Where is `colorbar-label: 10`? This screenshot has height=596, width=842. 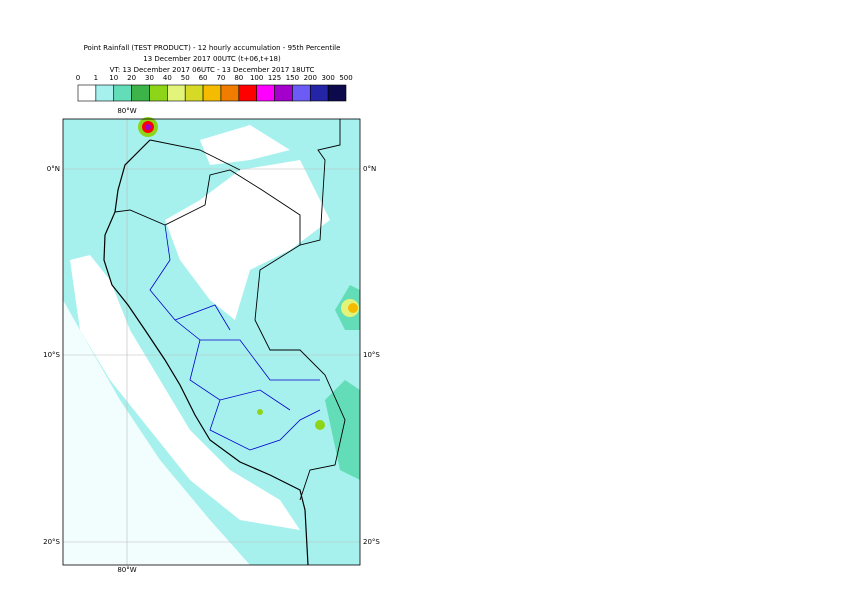
colorbar-label: 10 is located at coordinates (113, 78).